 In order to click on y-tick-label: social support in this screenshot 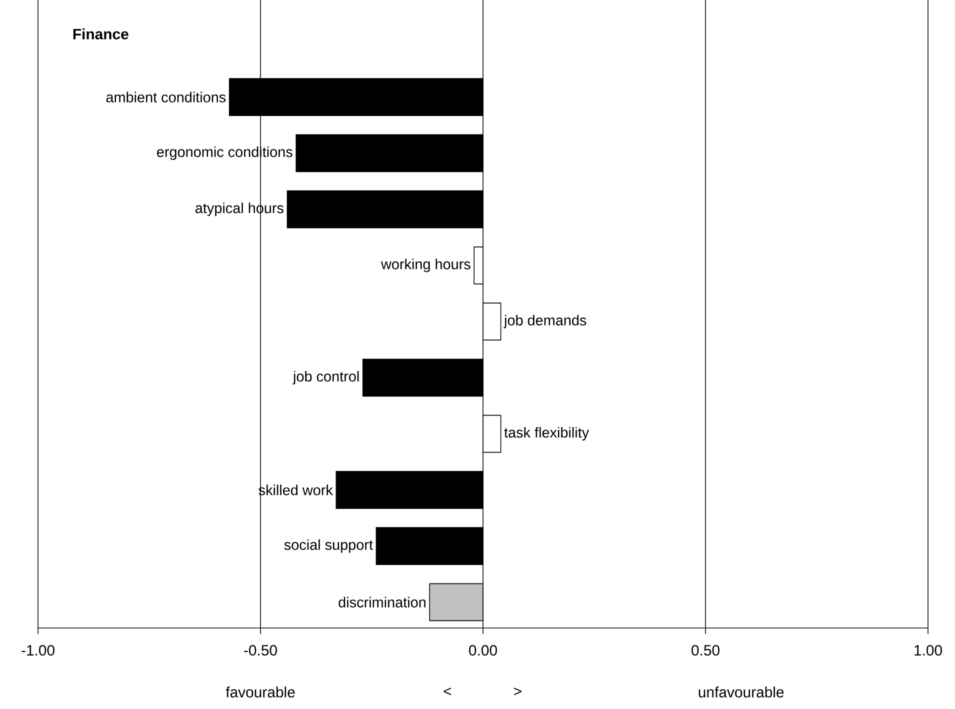, I will do `click(328, 546)`.